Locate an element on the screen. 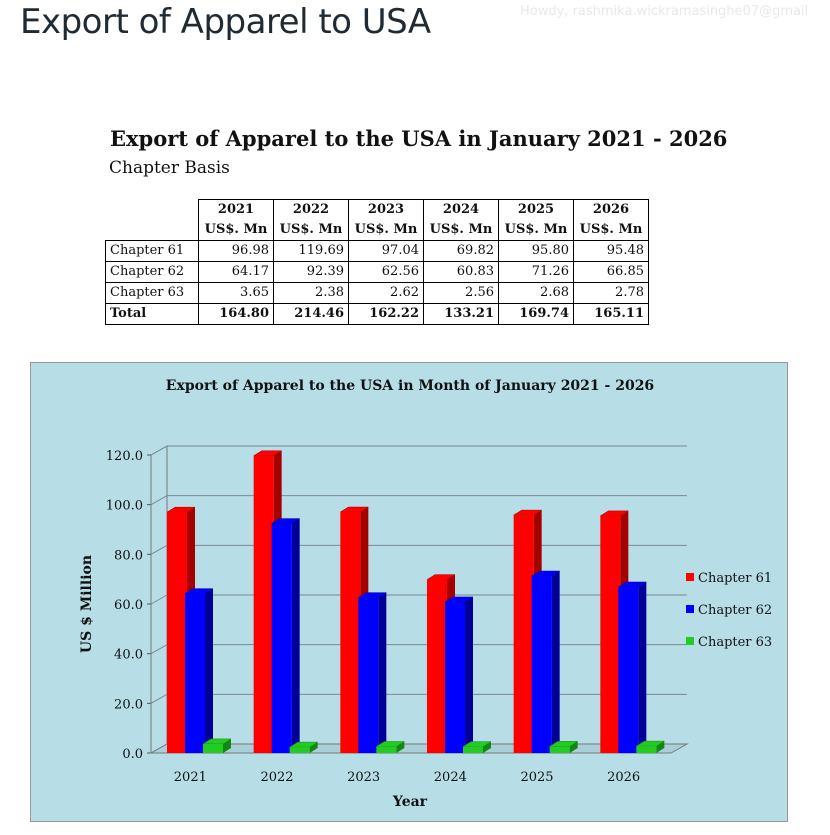  table-row: Chapter 63 3.65 2.38 2.62 2.56 2.68 2.78 is located at coordinates (377, 293).